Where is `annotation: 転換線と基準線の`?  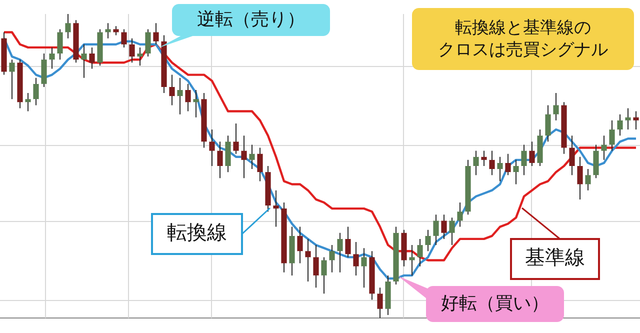
annotation: 転換線と基準線の is located at coordinates (523, 27).